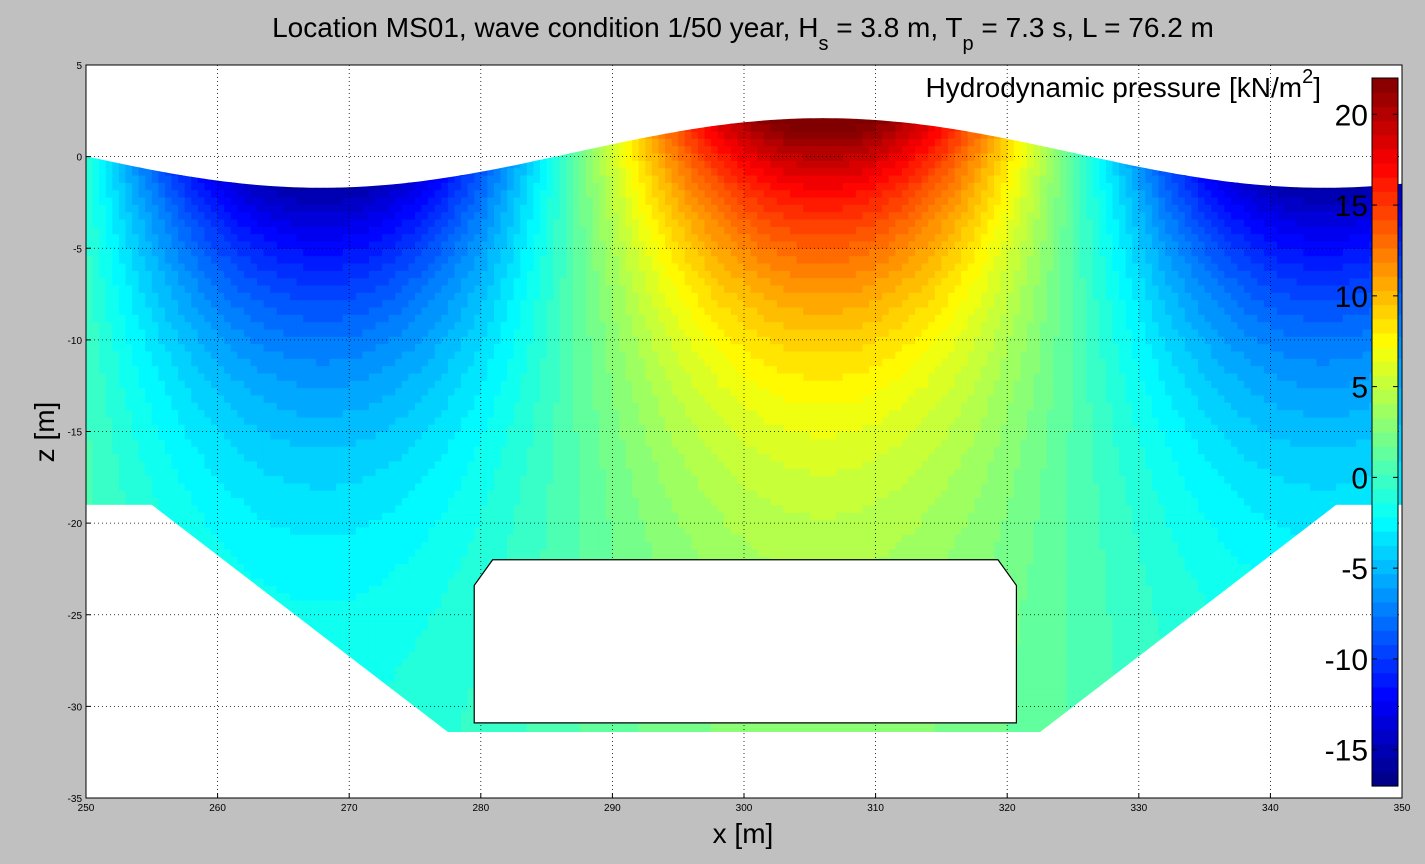  I want to click on x-tick-label: 260, so click(217, 808).